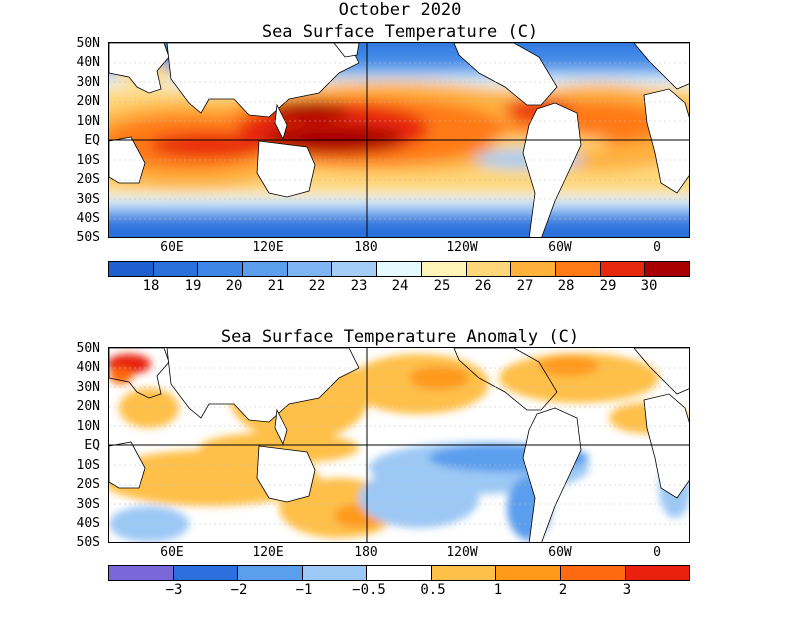 The image size is (800, 618). I want to click on colorbar-label: 22, so click(317, 286).